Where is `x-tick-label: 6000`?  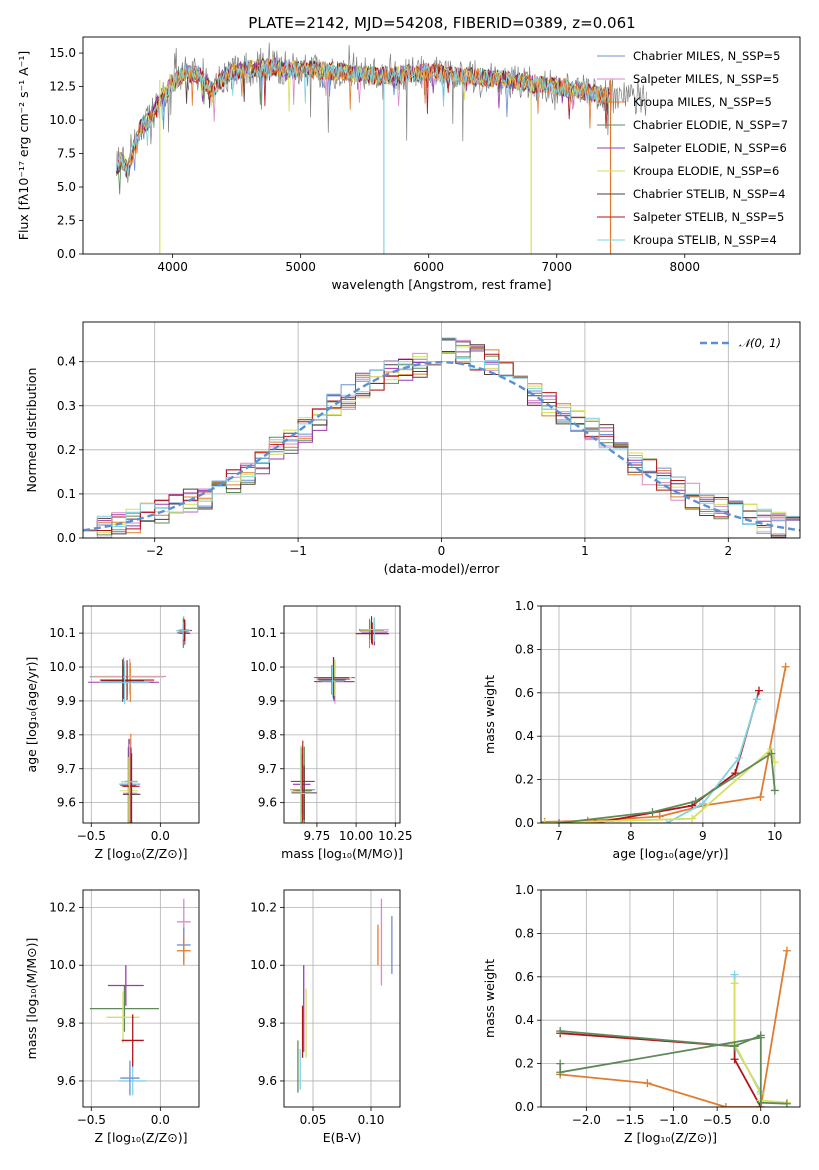
x-tick-label: 6000 is located at coordinates (428, 267).